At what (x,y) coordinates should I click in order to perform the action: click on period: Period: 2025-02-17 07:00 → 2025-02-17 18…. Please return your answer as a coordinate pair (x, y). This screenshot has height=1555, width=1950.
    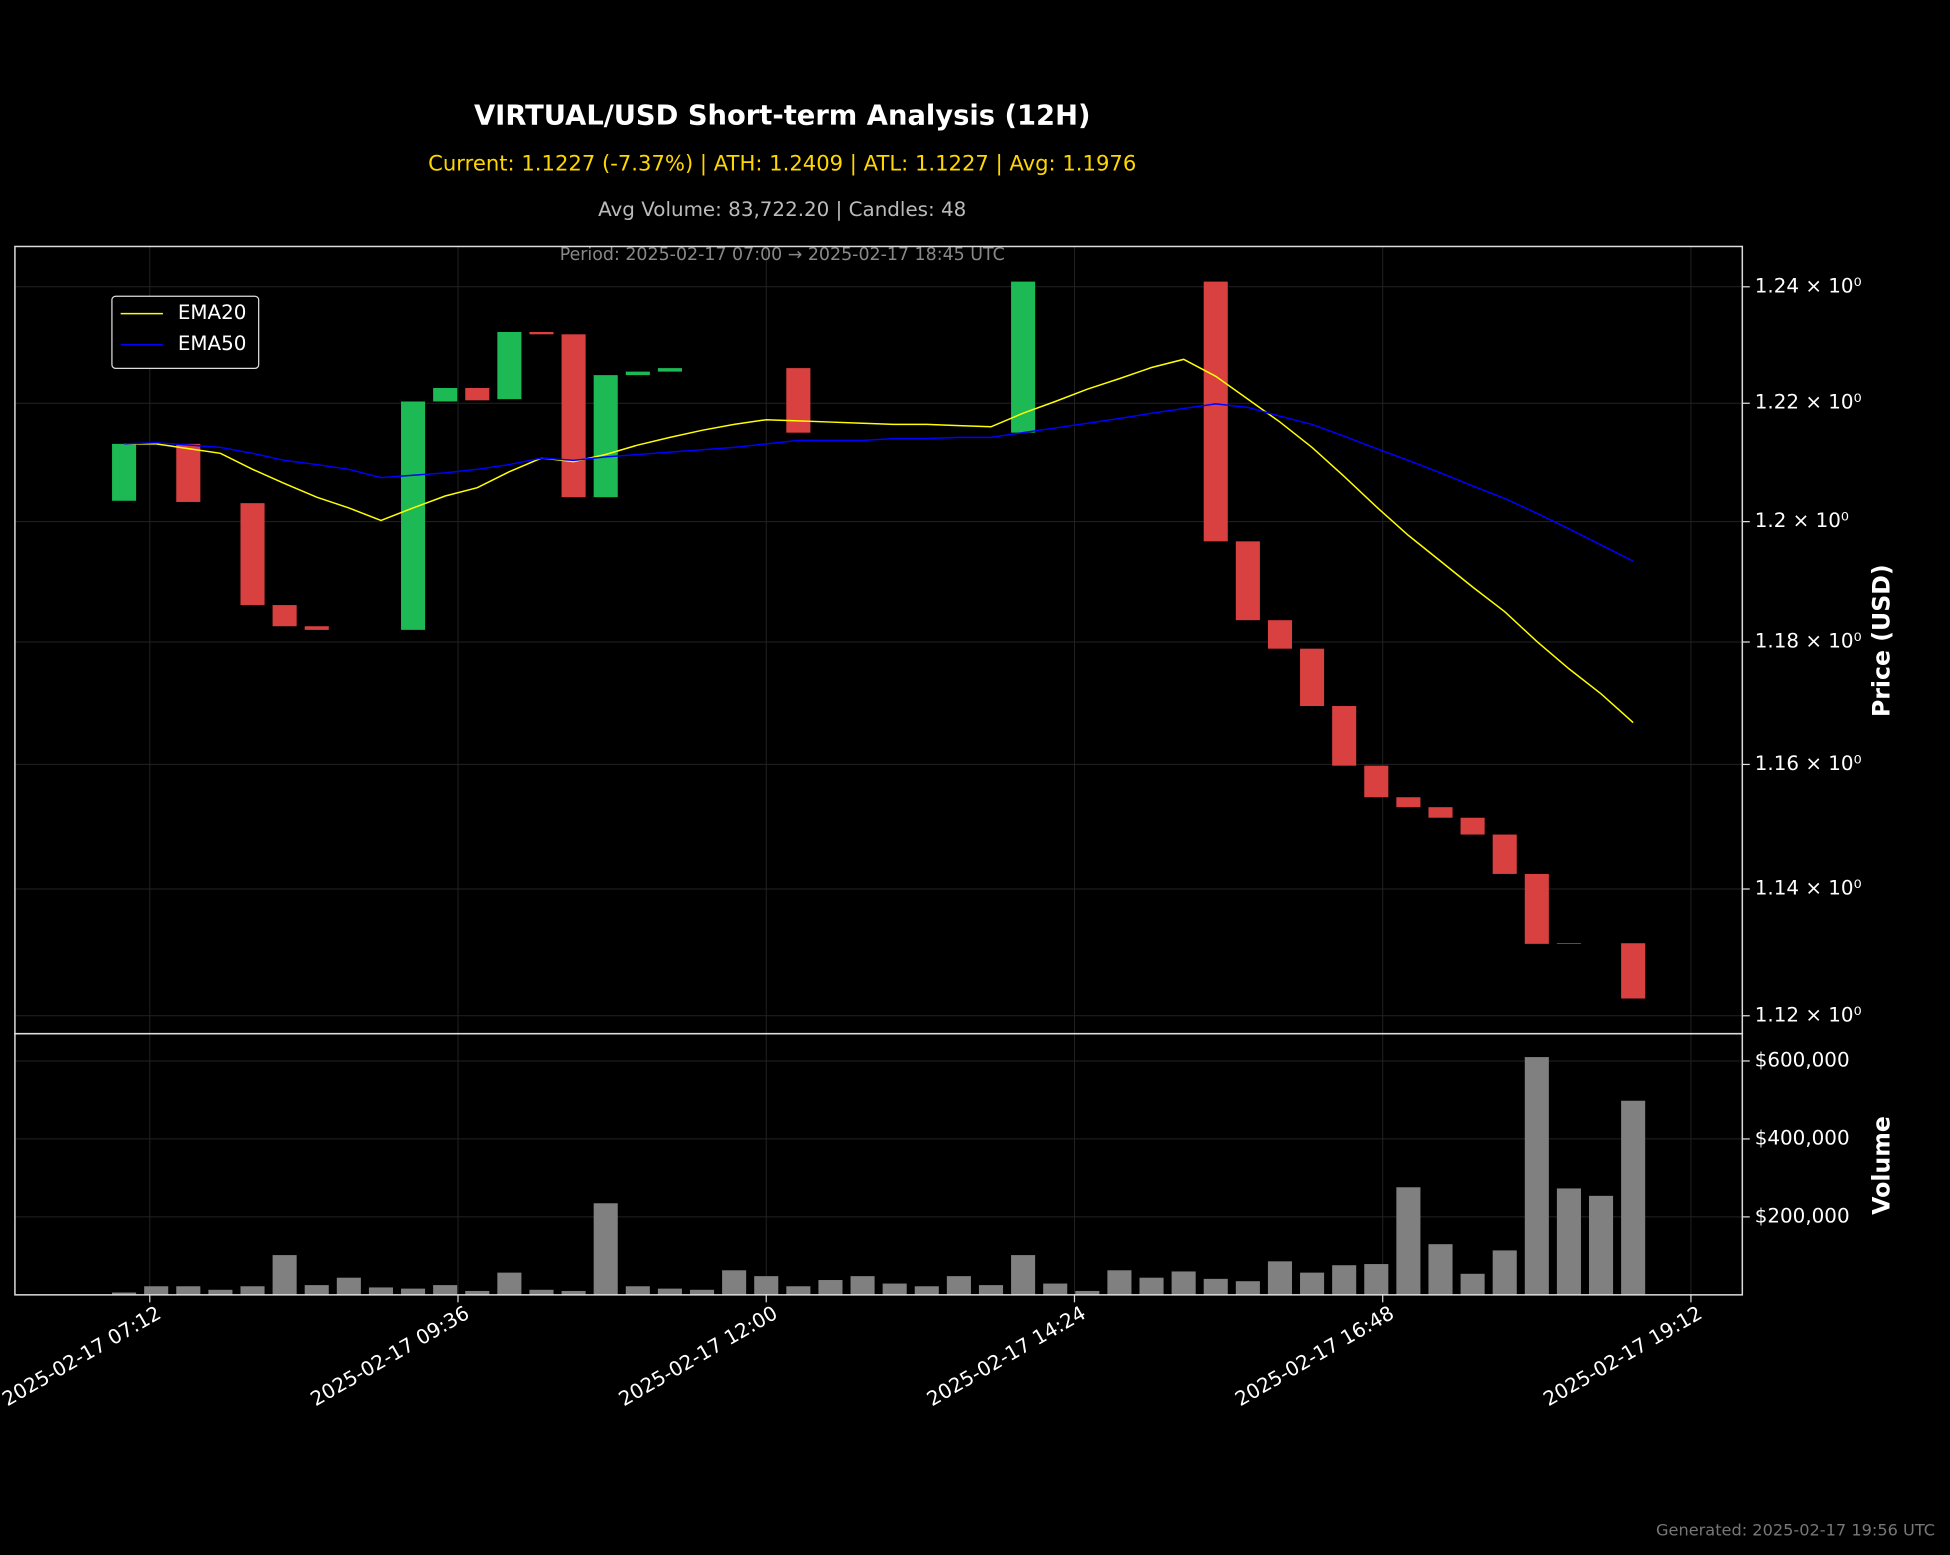
    Looking at the image, I should click on (782, 255).